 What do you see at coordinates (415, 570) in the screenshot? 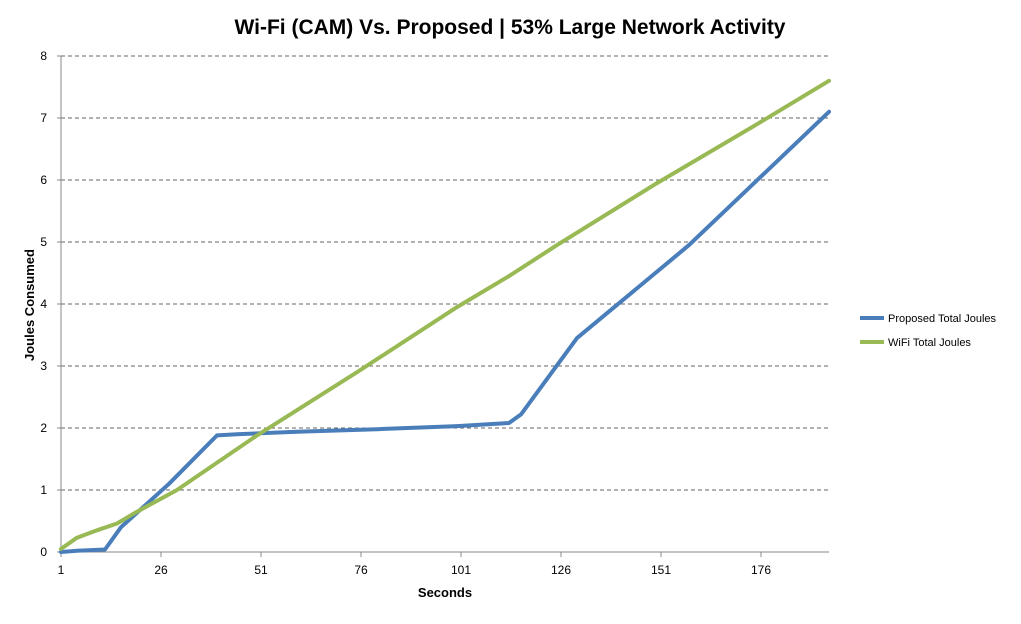
I see `x-tick-labels: 1 26 51 76 101 126 151 176` at bounding box center [415, 570].